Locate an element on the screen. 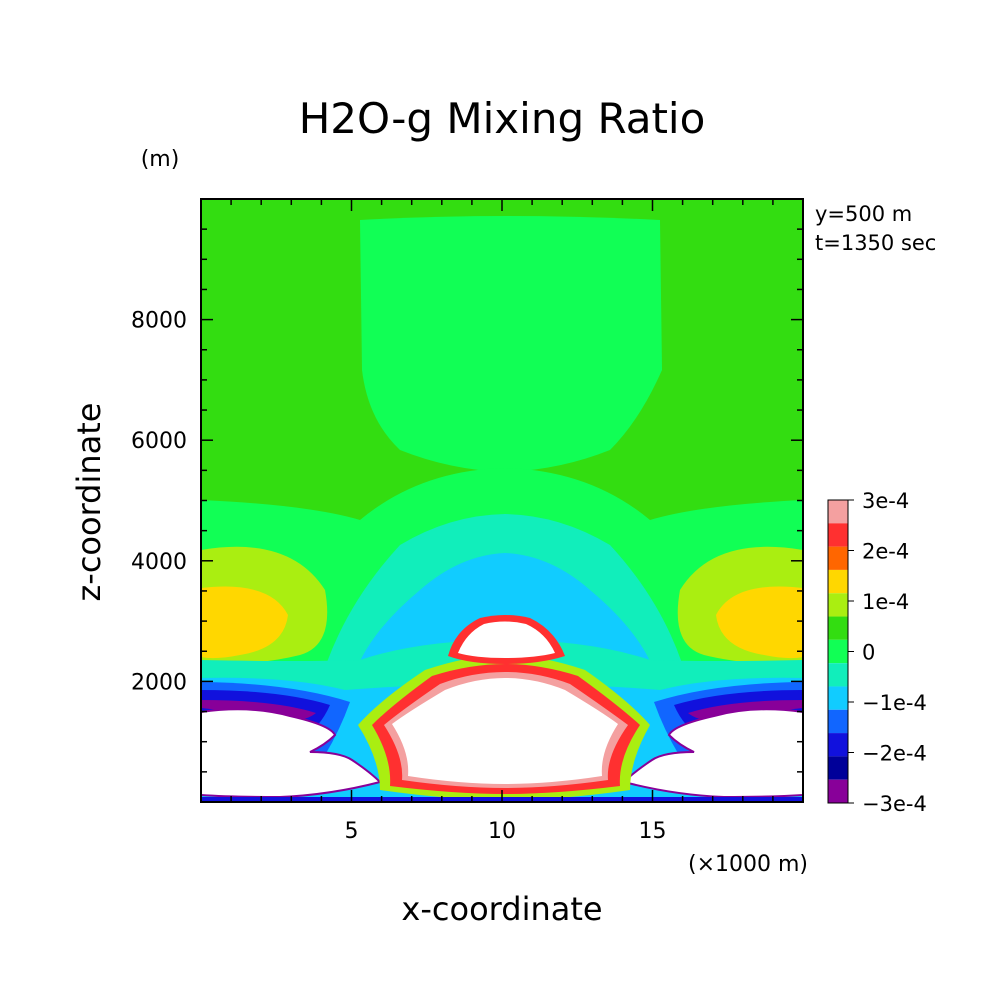 This screenshot has width=1004, height=1004. colorbar-label: 0 is located at coordinates (868, 653).